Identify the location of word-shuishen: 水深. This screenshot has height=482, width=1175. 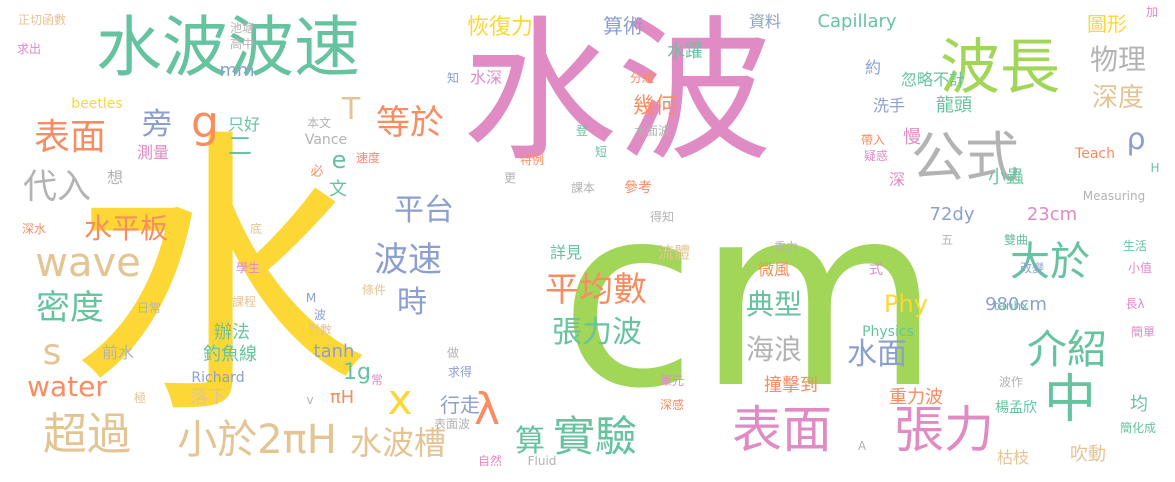
(486, 77).